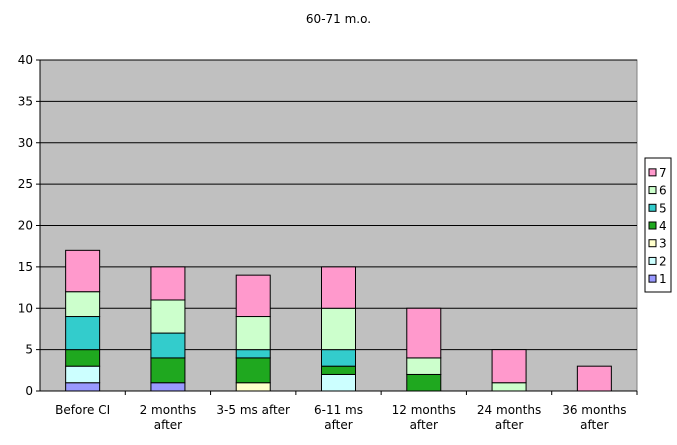 This screenshot has width=677, height=445. Describe the element at coordinates (338, 410) in the screenshot. I see `x-tick-label: 6-11 ms` at that location.